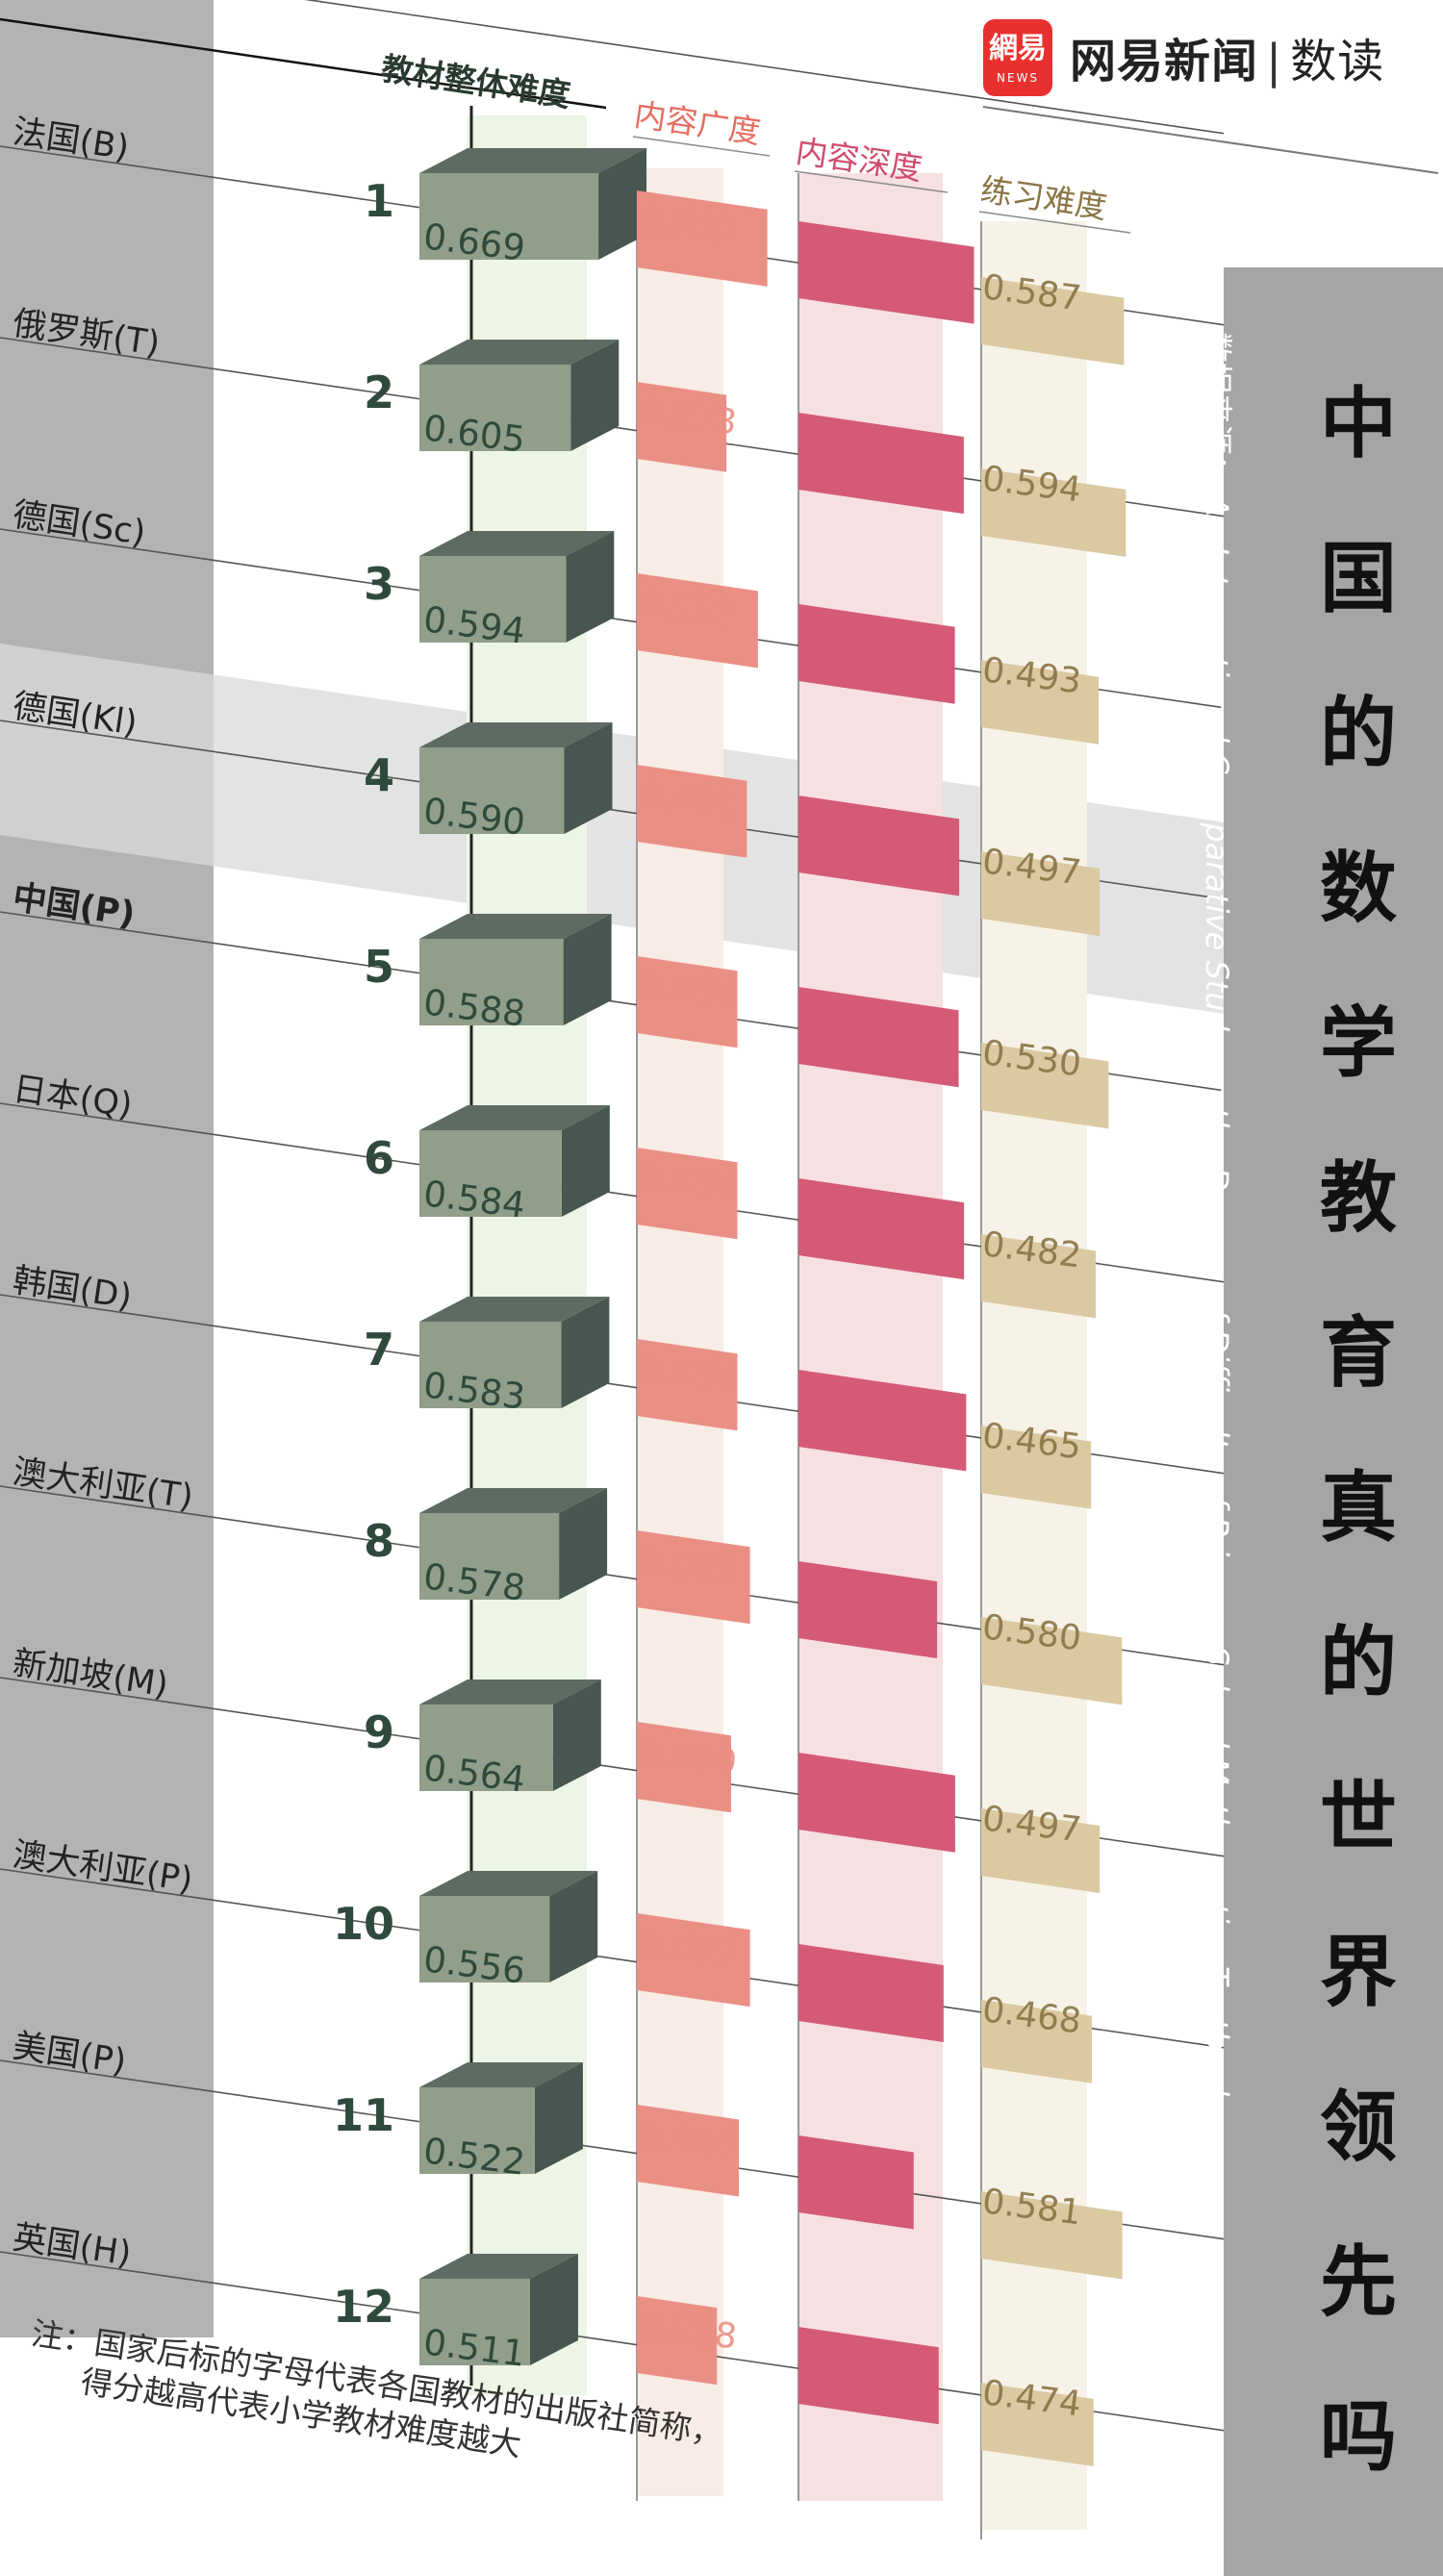 The image size is (1443, 2576). Describe the element at coordinates (1018, 48) in the screenshot. I see `logo-glyph: 網易` at that location.